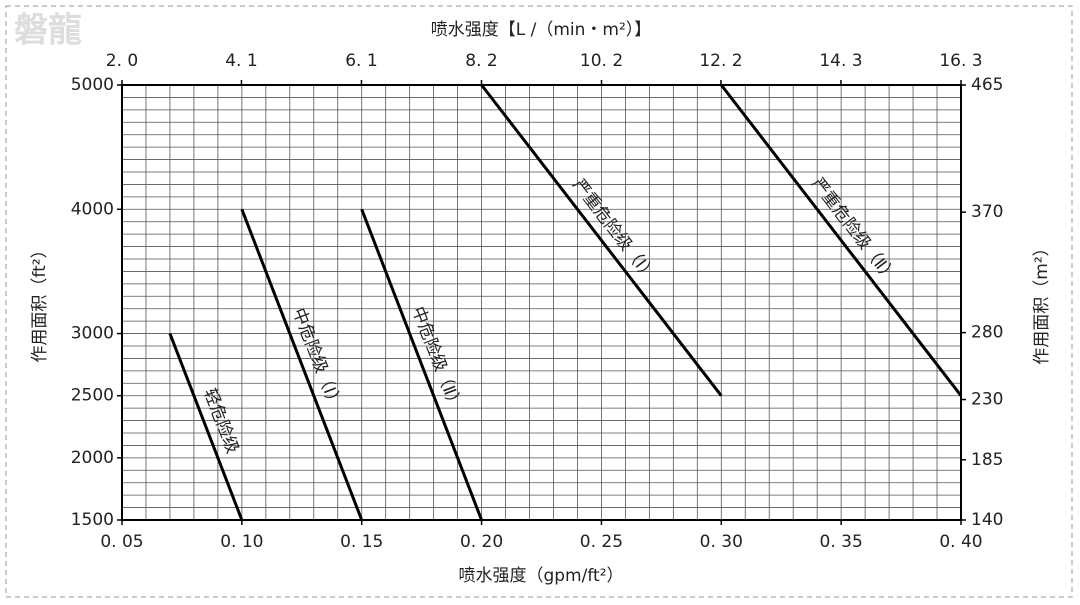  What do you see at coordinates (601, 542) in the screenshot?
I see `x-tick-label: 0. 25` at bounding box center [601, 542].